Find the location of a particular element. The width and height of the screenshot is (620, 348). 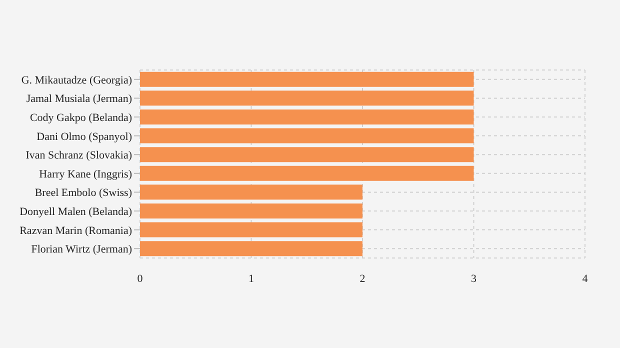

x-tick-label: 0 is located at coordinates (140, 278).